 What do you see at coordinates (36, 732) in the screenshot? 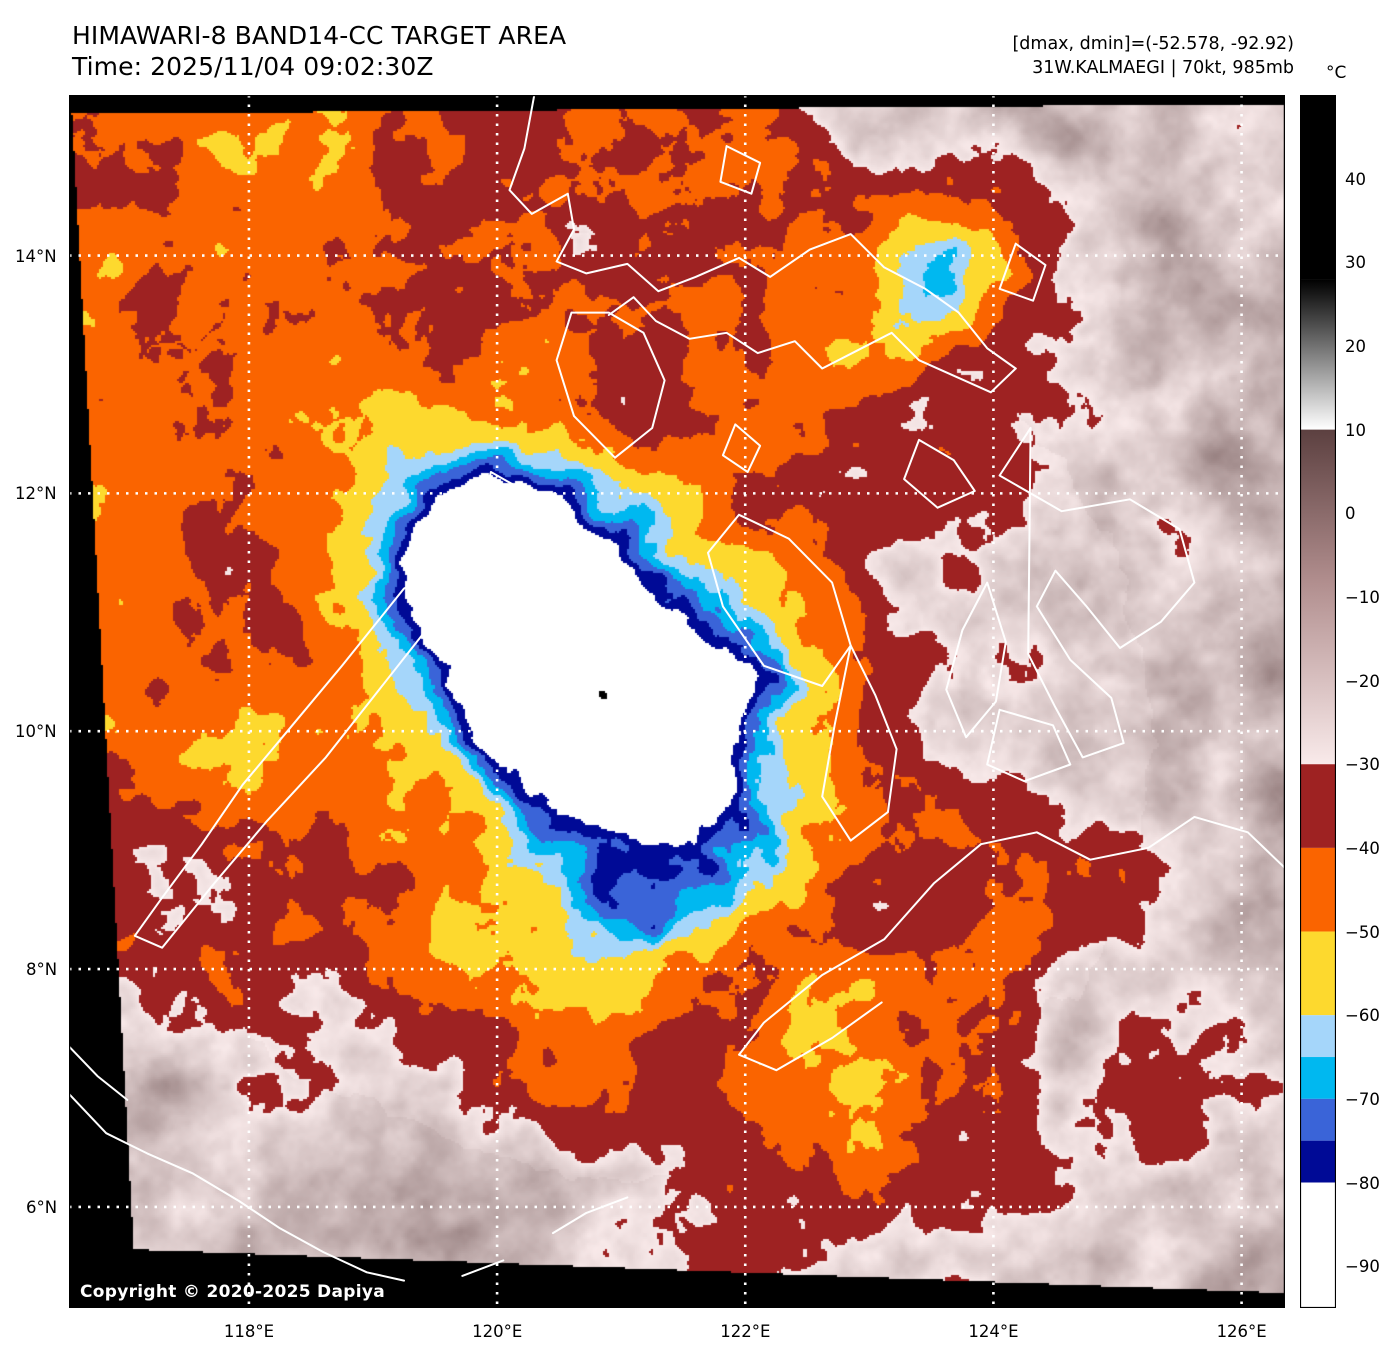
I see `y-axis-tick-label: 10°N` at bounding box center [36, 732].